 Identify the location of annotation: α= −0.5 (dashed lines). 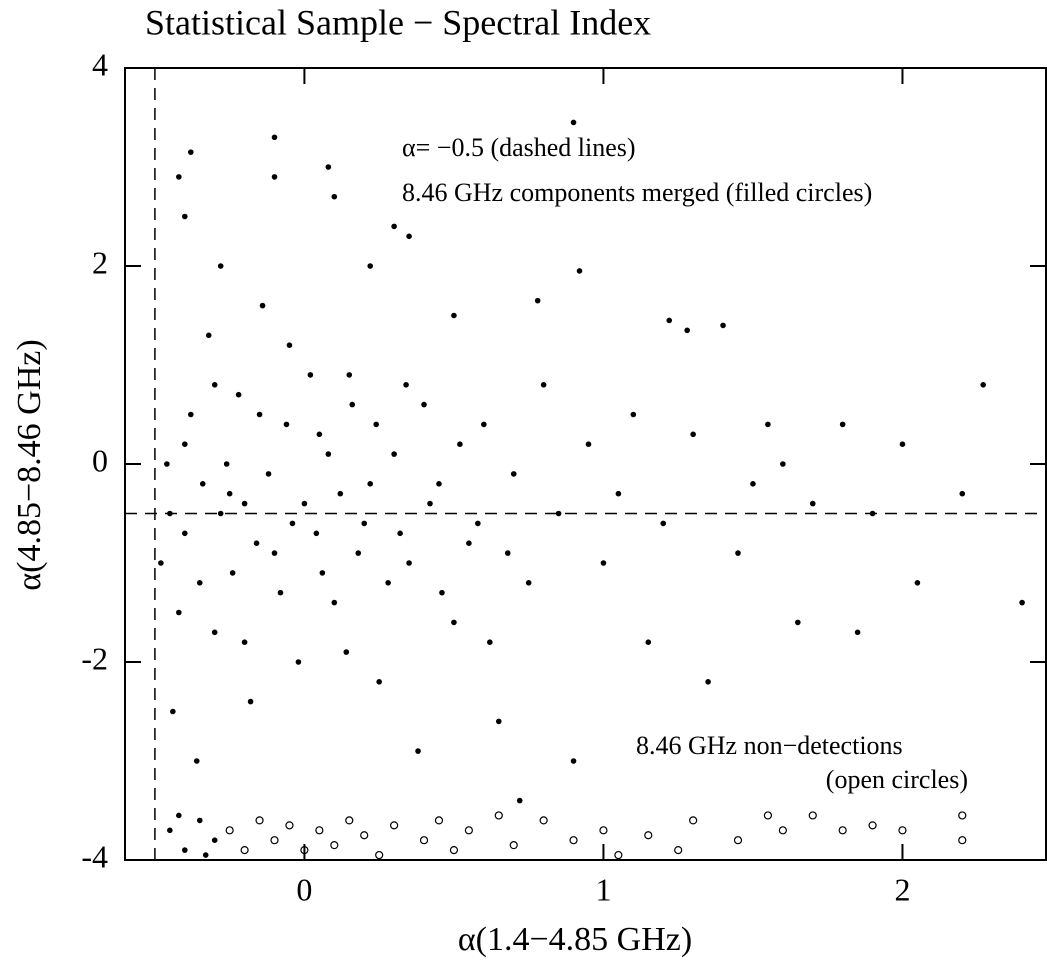
(519, 147).